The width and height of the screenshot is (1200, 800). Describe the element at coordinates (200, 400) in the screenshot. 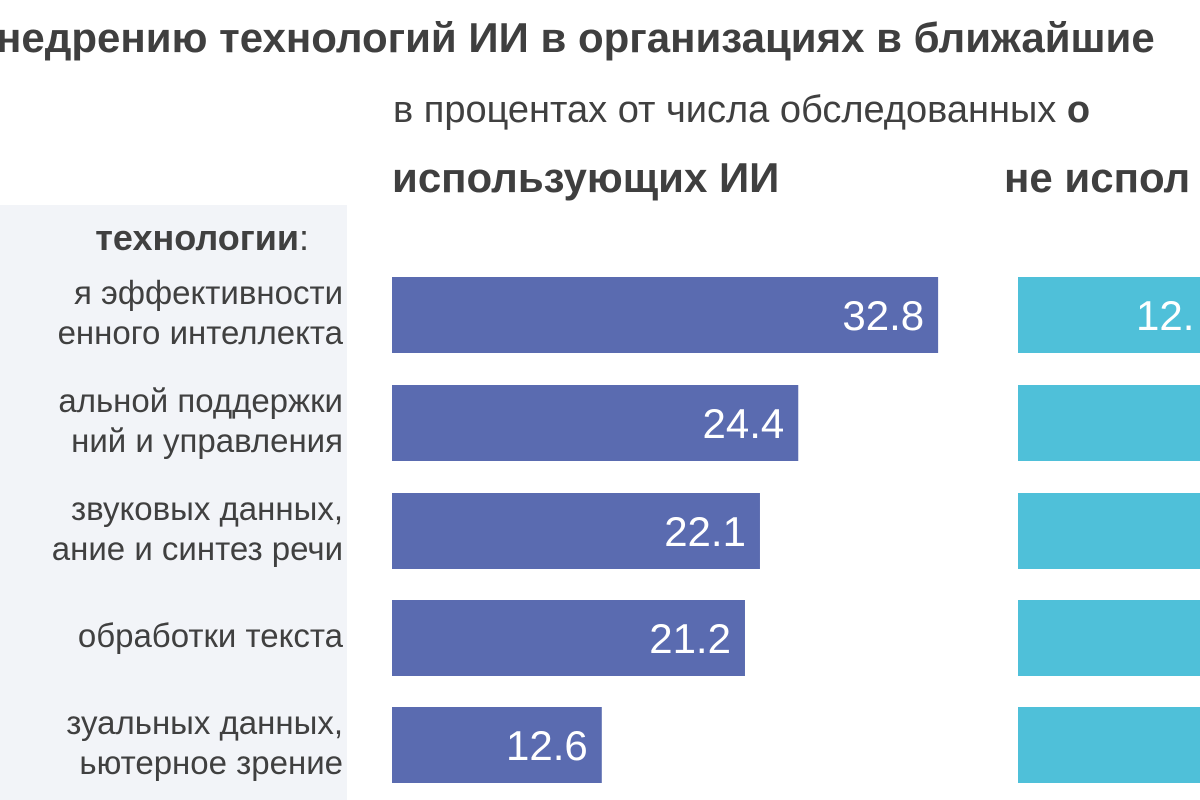

I see `category-label-1-line-0: альной поддержки` at that location.